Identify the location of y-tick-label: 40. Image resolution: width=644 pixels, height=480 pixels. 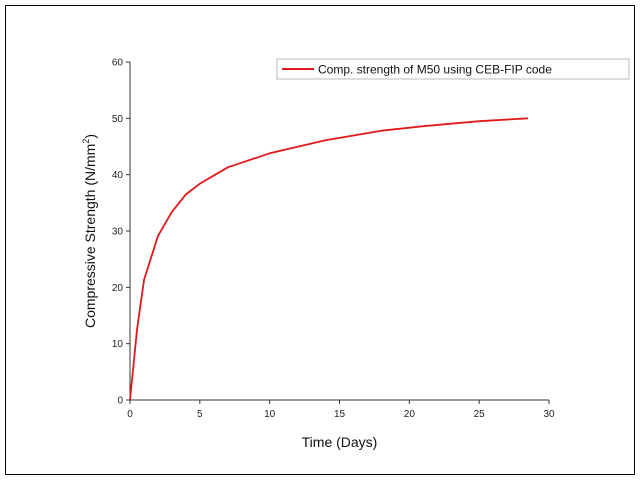
(118, 175).